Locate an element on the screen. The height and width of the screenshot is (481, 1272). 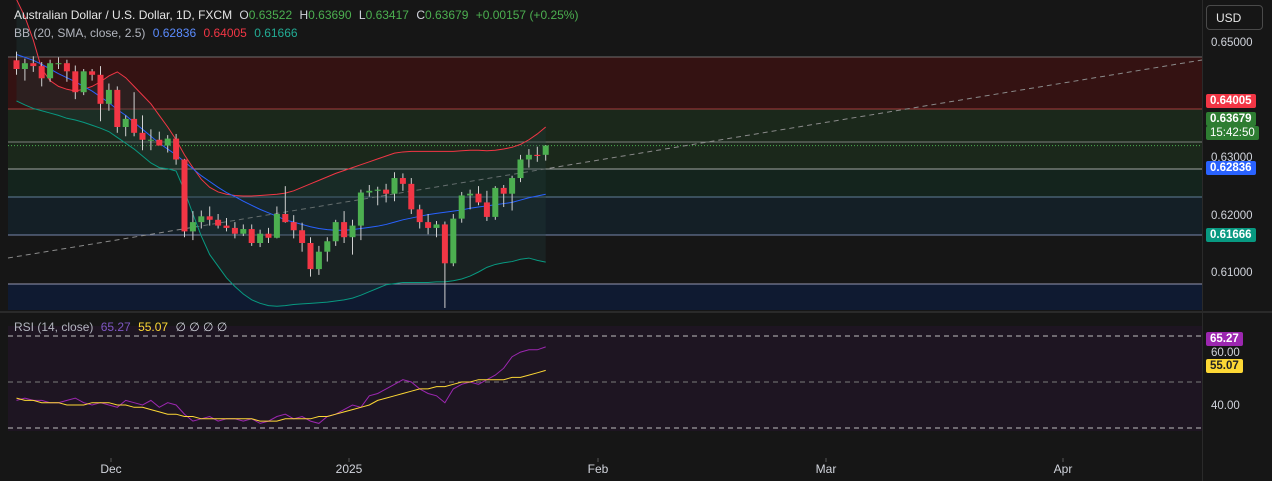
rsi-legend: RSI (14, close) 65.27 55.07 ∅ ∅ ∅ ∅ is located at coordinates (122, 327).